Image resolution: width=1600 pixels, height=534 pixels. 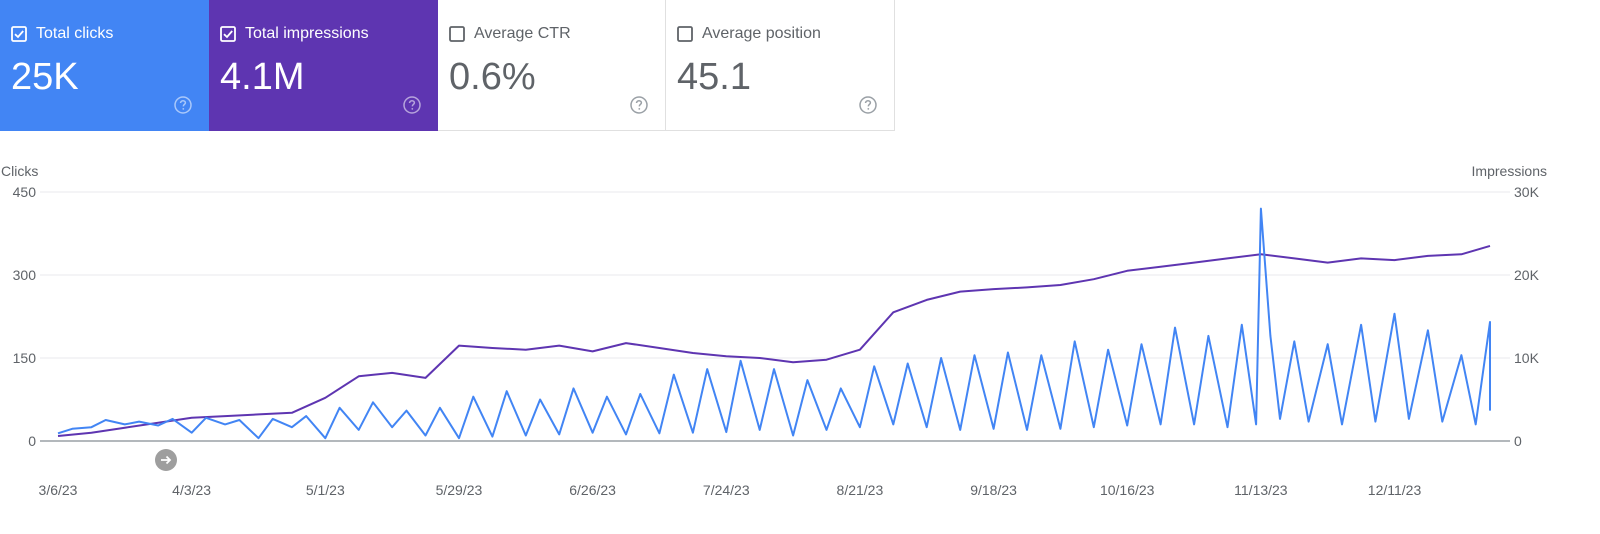 I want to click on card-value: 4.1M, so click(x=262, y=77).